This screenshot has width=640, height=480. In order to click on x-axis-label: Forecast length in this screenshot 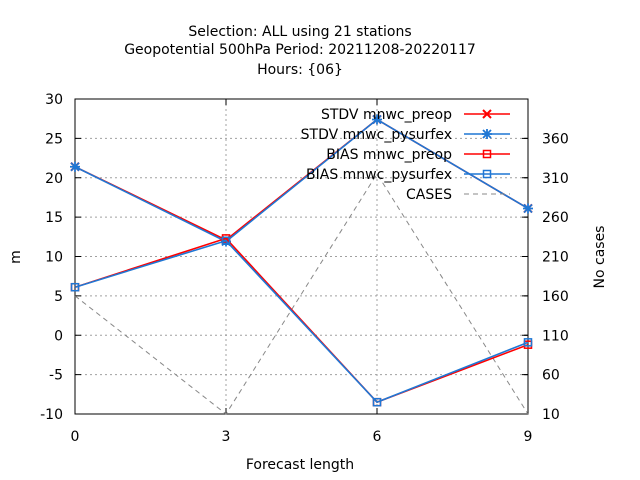, I will do `click(300, 465)`.